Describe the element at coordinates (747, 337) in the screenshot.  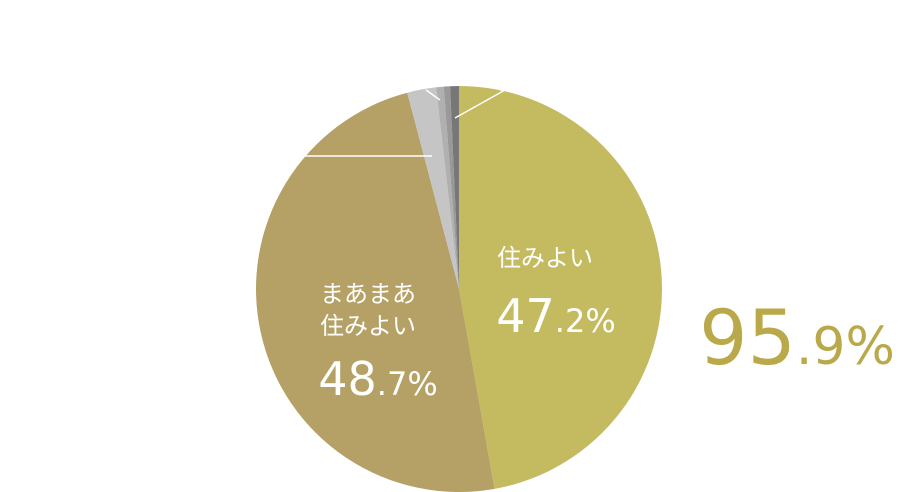
I see `total-int: 95` at that location.